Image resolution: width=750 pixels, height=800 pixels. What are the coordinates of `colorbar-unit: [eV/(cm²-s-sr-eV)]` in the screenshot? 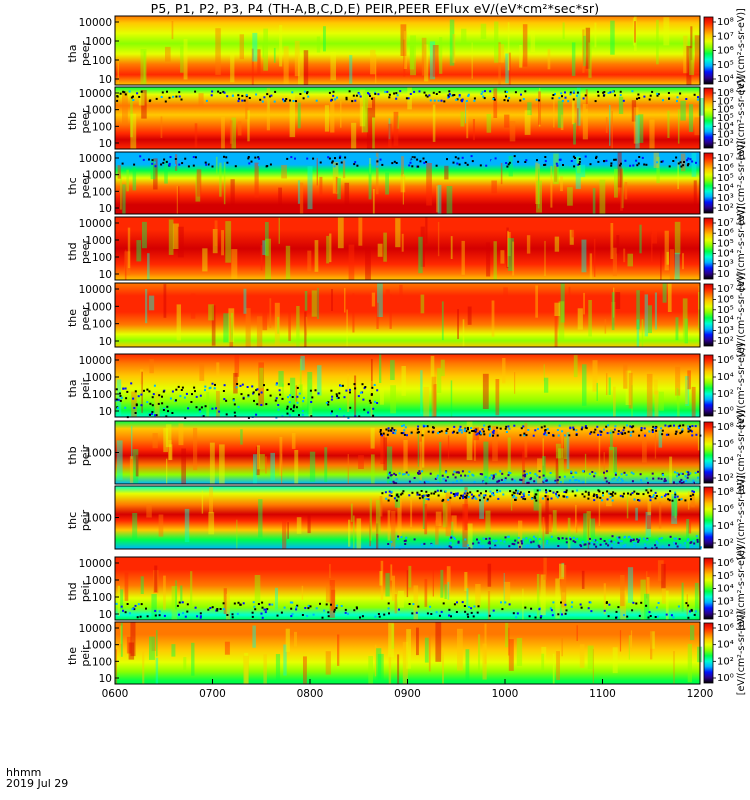 It's located at (741, 653).